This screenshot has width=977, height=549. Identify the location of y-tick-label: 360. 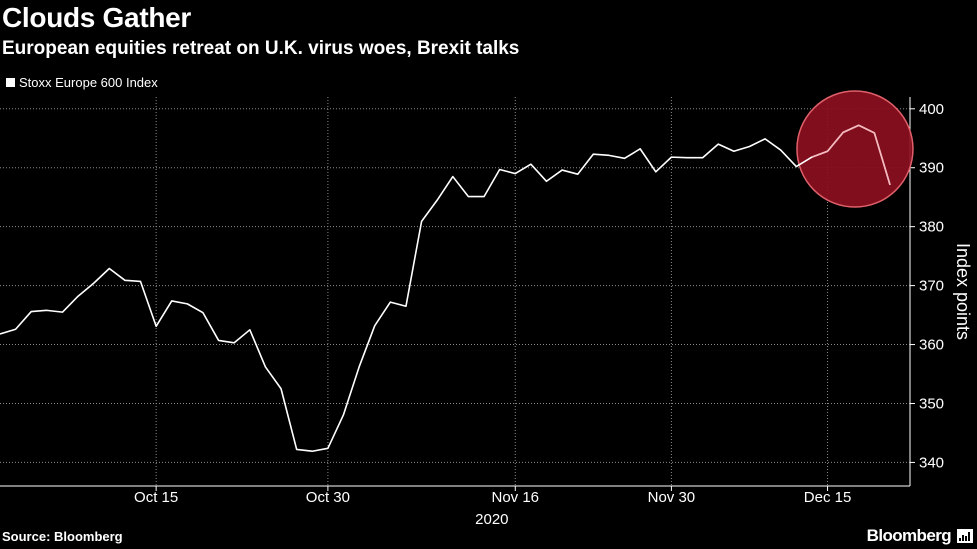
(931, 345).